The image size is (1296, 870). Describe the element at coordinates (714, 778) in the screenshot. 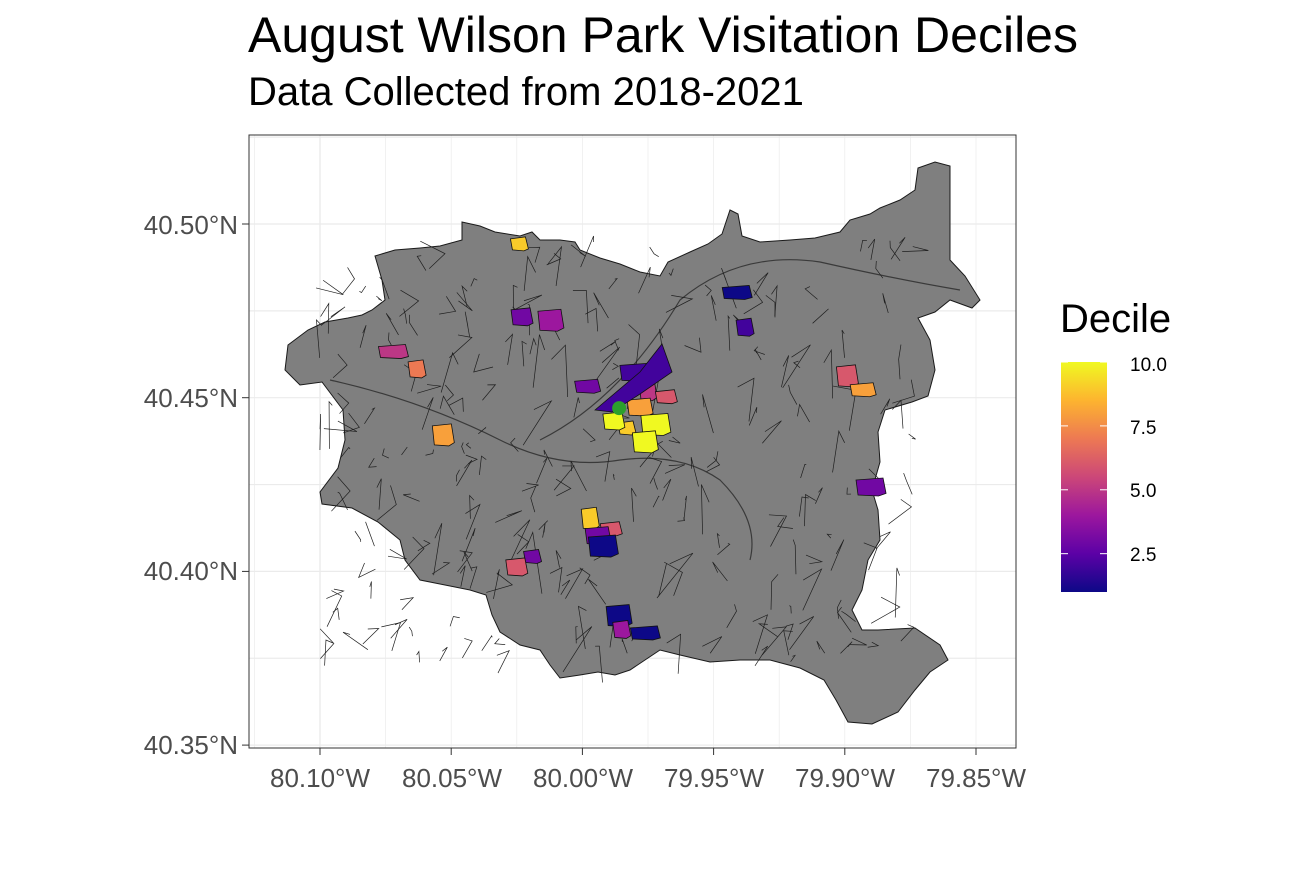

I see `x-tick-label: 79.95°W` at that location.